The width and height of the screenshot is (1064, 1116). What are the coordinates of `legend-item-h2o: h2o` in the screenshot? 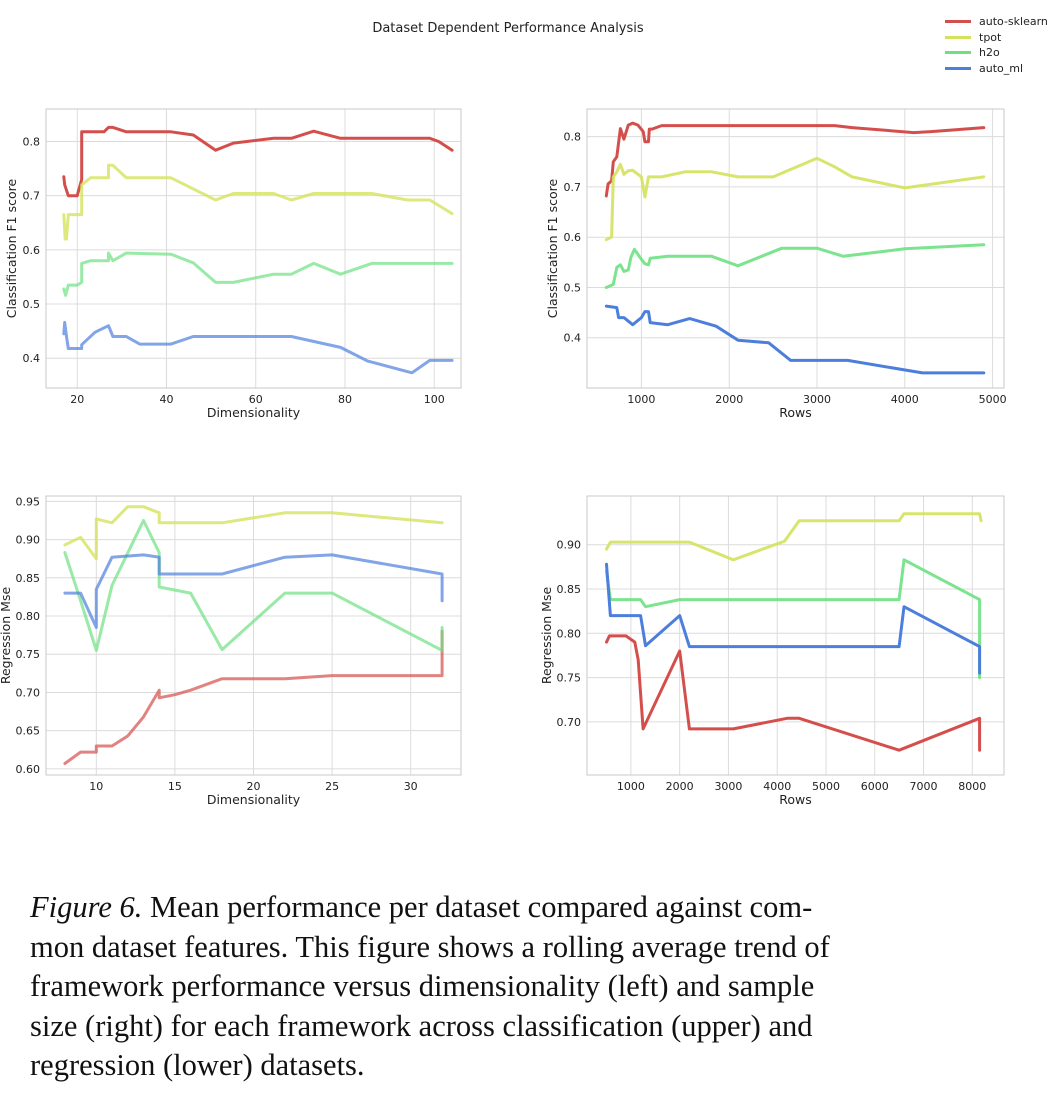 It's located at (996, 53).